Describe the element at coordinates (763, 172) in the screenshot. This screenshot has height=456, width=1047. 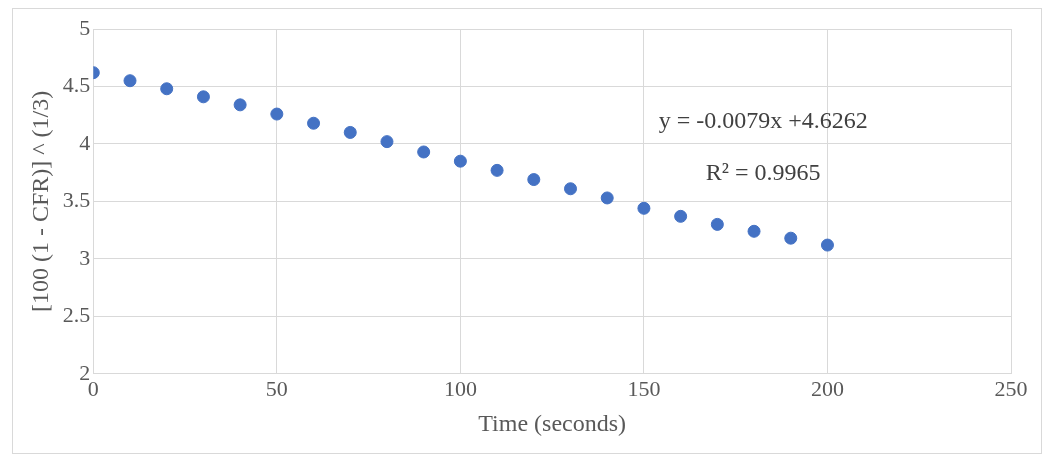
I see `annotation: R² = 0.9965` at that location.